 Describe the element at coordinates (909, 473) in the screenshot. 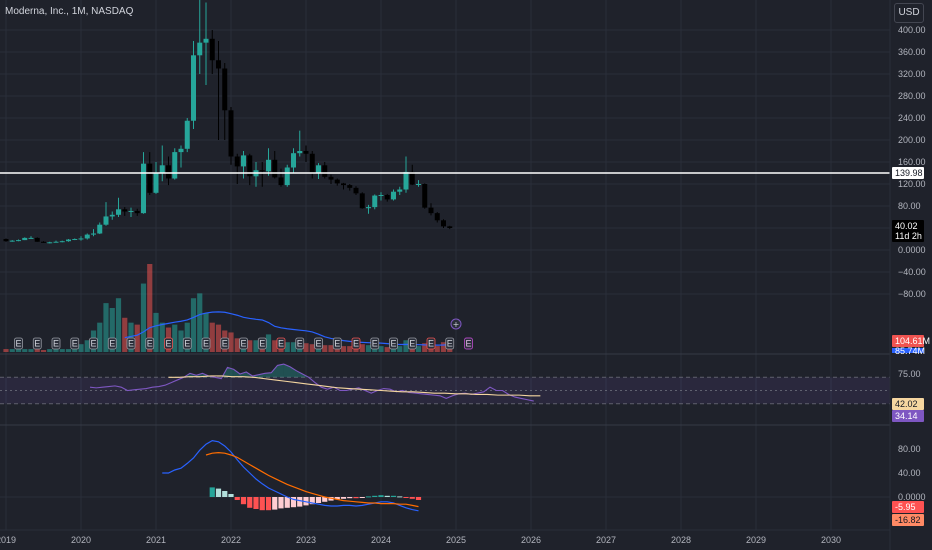

I see `macd-axis-tick: 40.00` at that location.